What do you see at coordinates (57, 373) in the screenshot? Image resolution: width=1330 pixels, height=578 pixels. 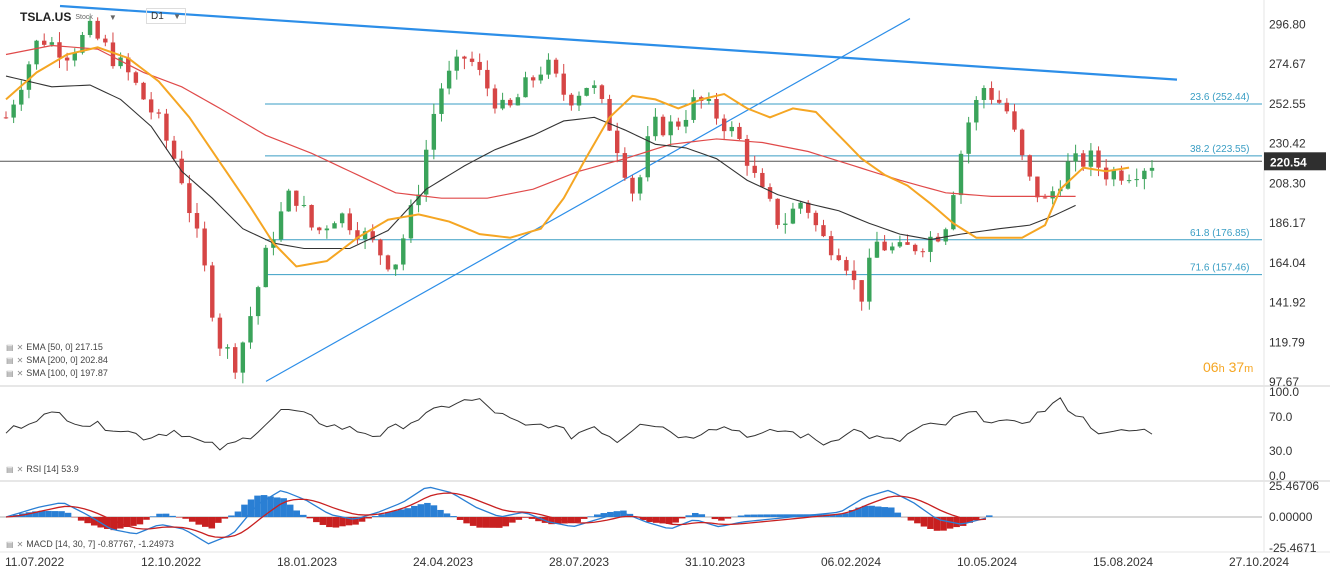 I see `legend-sma100: ▤ ✕ SMA [100, 0] 197.87` at bounding box center [57, 373].